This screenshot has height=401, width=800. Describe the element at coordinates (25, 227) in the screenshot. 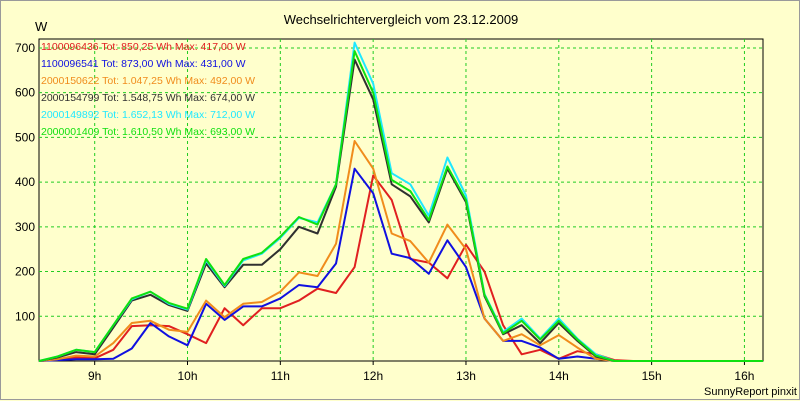

I see `y-tick-label: 300` at that location.